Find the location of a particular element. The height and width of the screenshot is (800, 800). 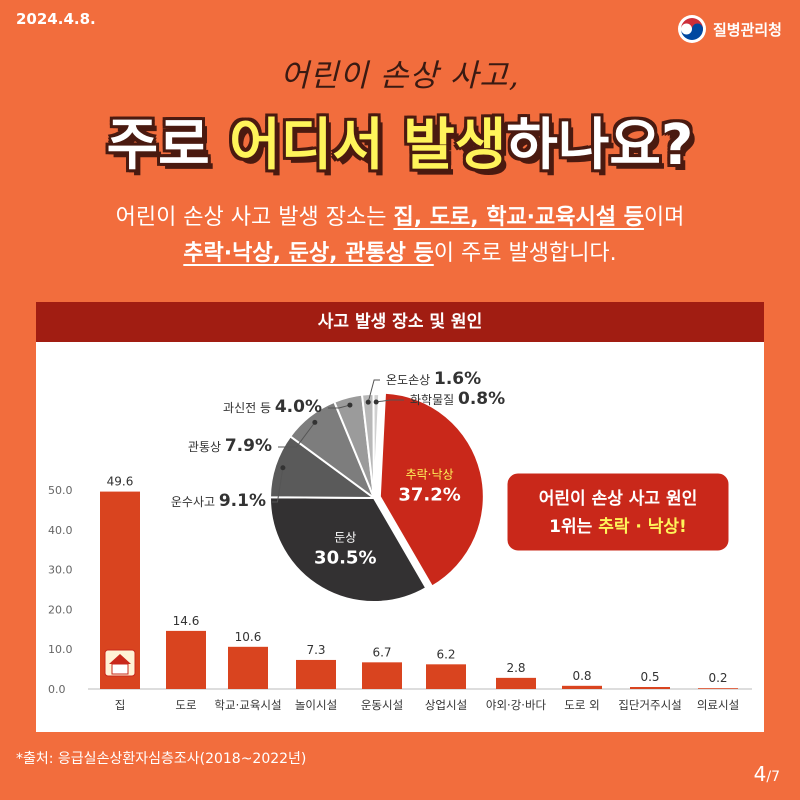

house-icon is located at coordinates (120, 663).